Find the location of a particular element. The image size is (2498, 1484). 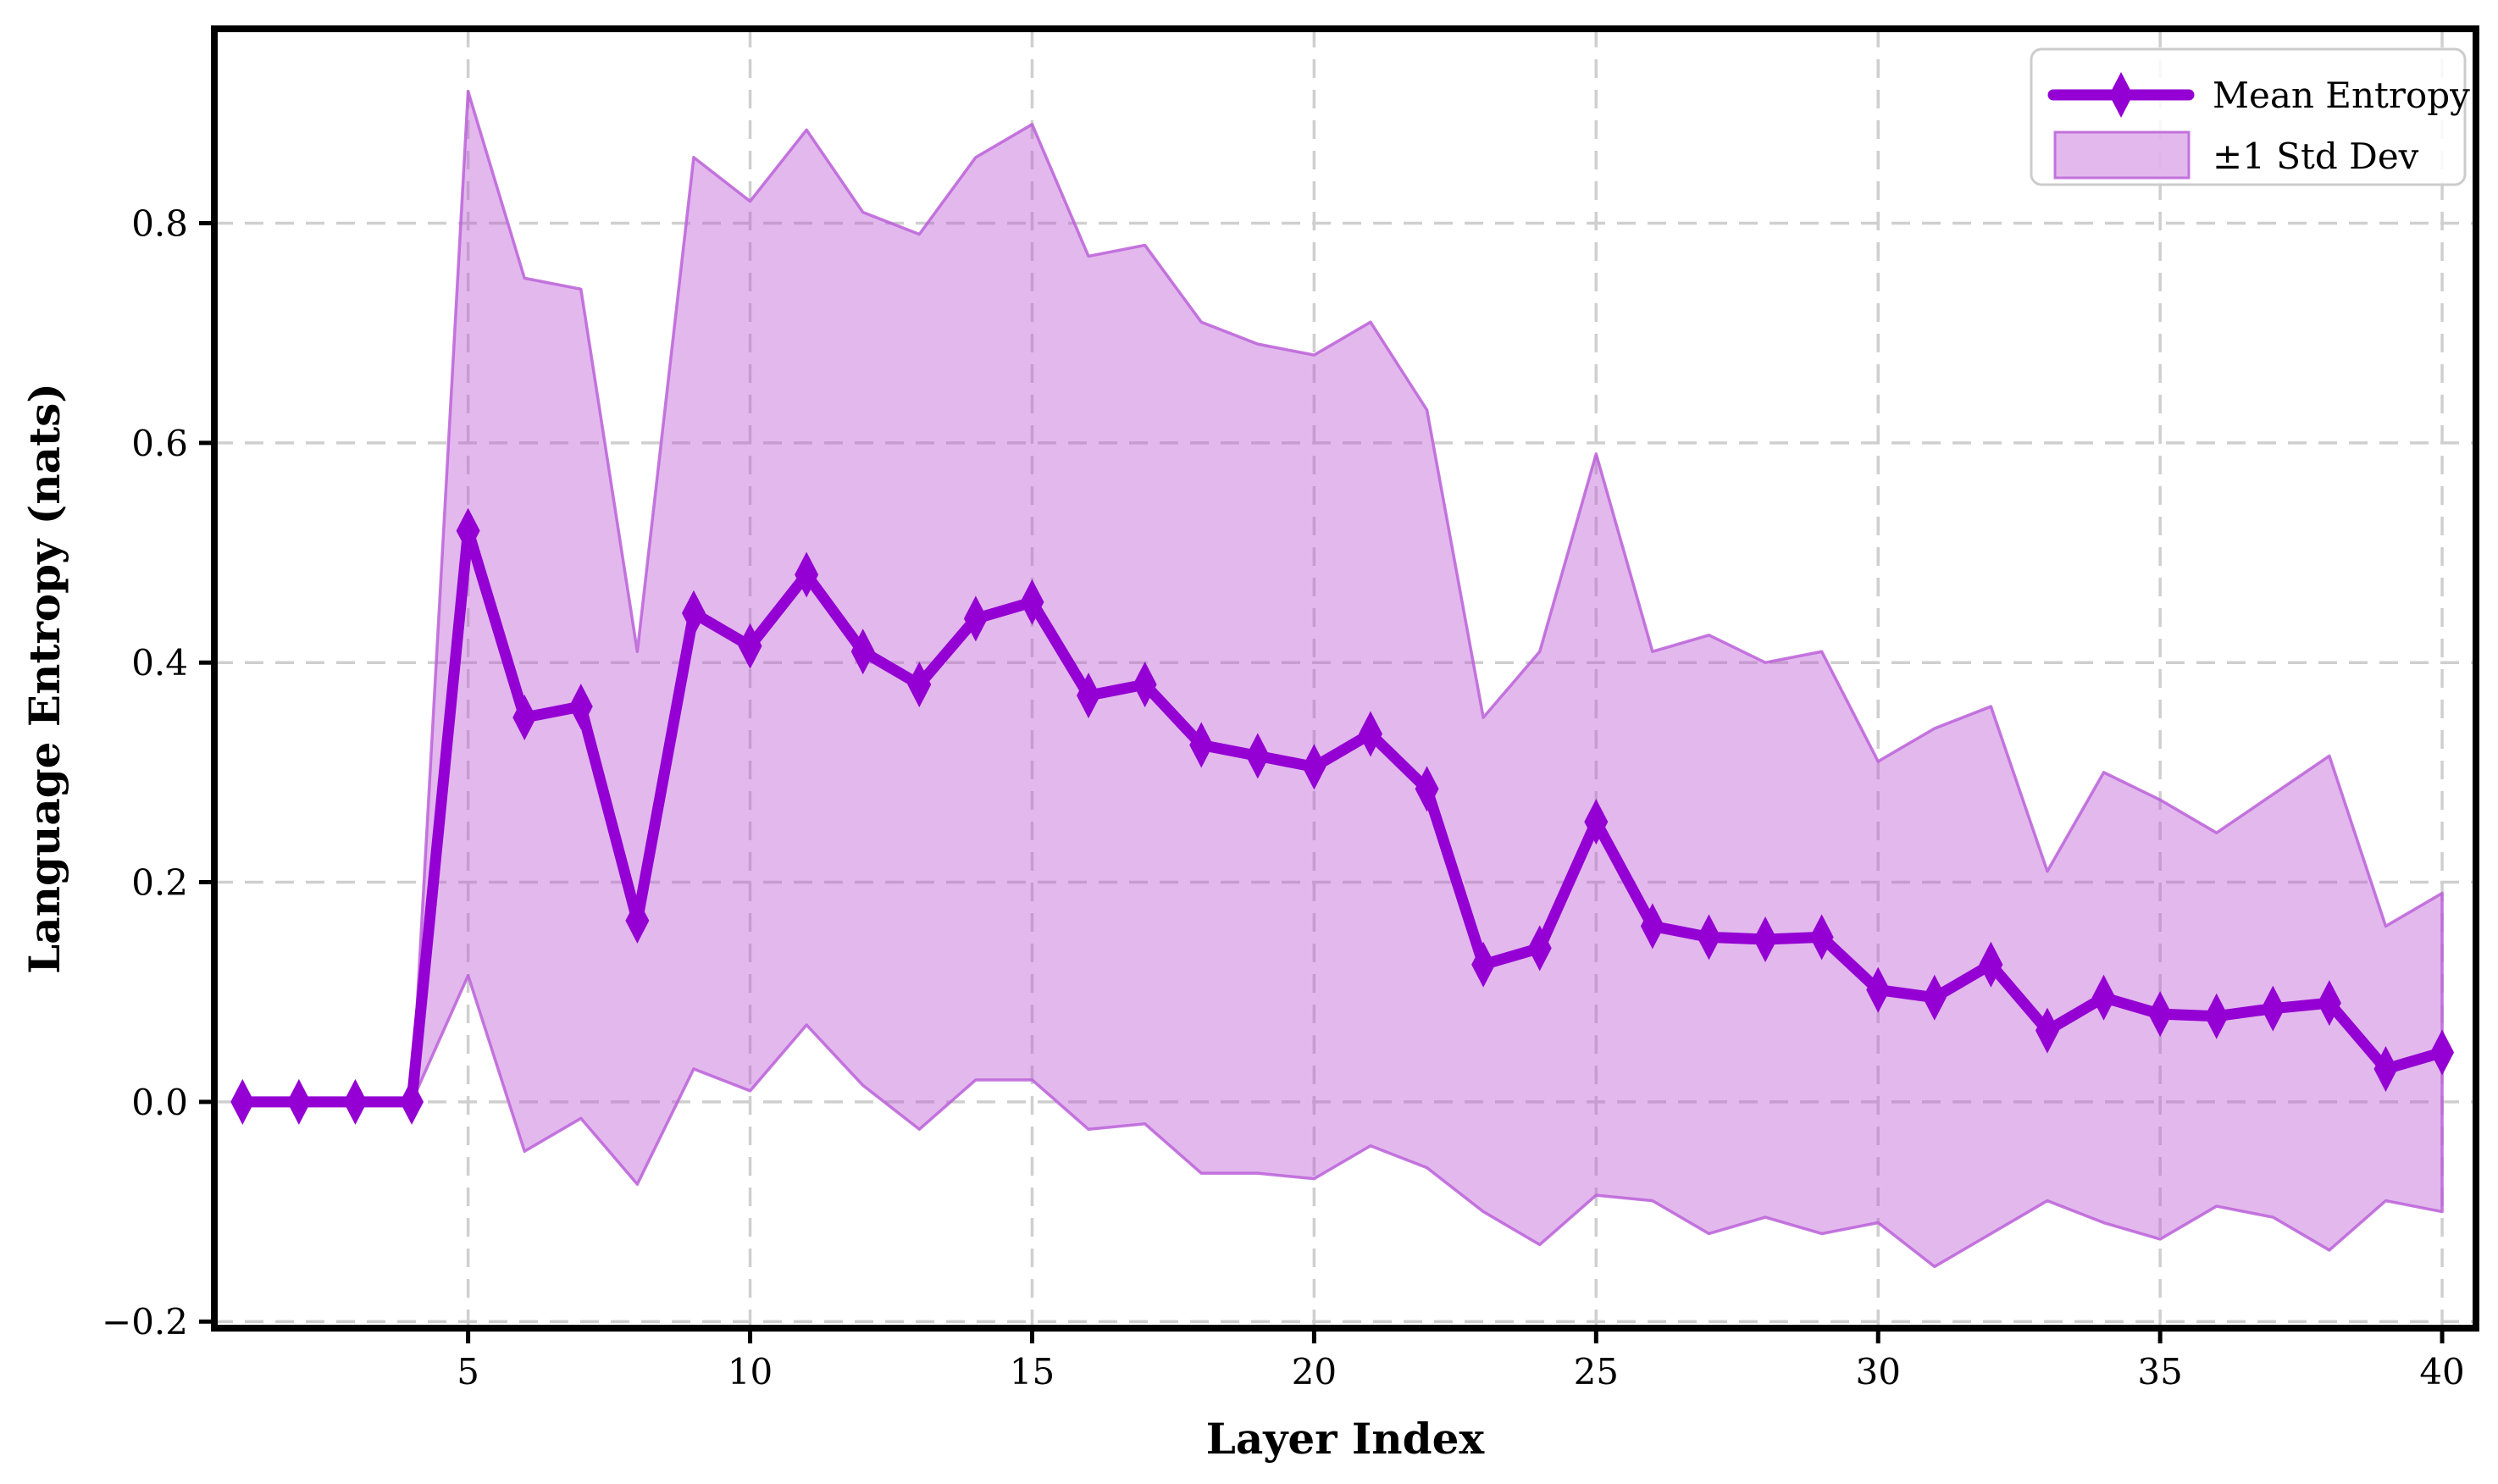

x-axis-label: Layer Index is located at coordinates (1346, 1439).